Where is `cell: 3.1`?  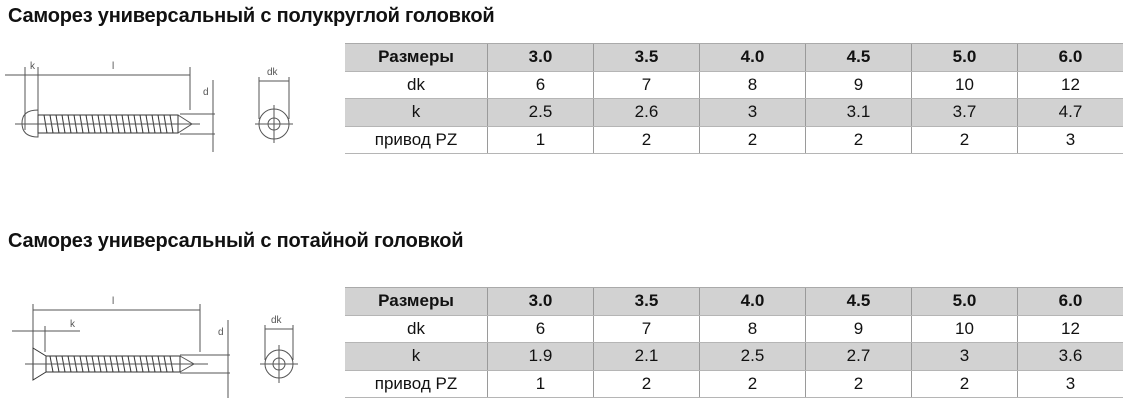
cell: 3.1 is located at coordinates (858, 112).